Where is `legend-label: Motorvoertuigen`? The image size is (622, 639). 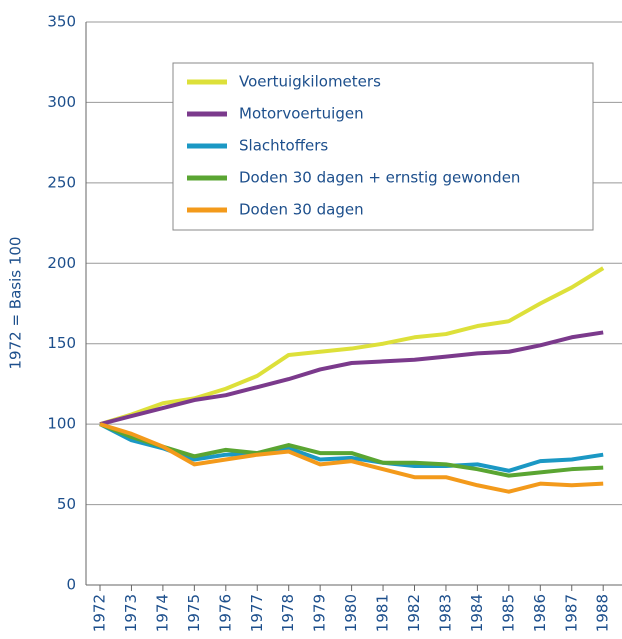
legend-label: Motorvoertuigen is located at coordinates (301, 114).